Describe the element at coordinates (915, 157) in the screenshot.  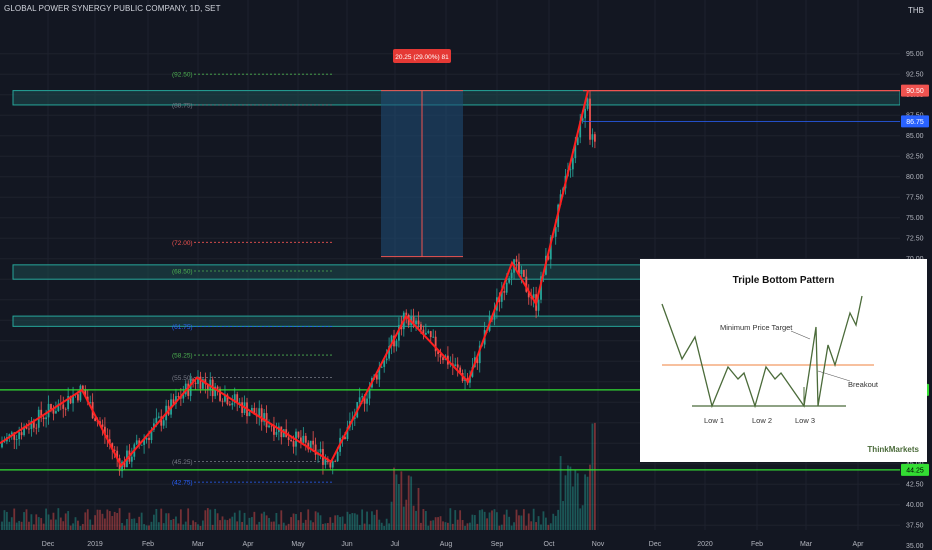
I see `y-tick: 82.50` at that location.